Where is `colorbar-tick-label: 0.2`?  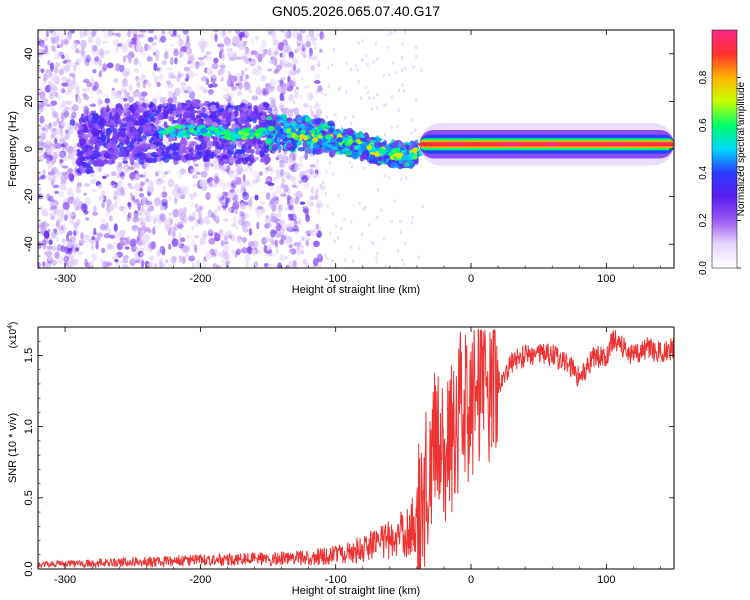 colorbar-tick-label: 0.2 is located at coordinates (703, 220).